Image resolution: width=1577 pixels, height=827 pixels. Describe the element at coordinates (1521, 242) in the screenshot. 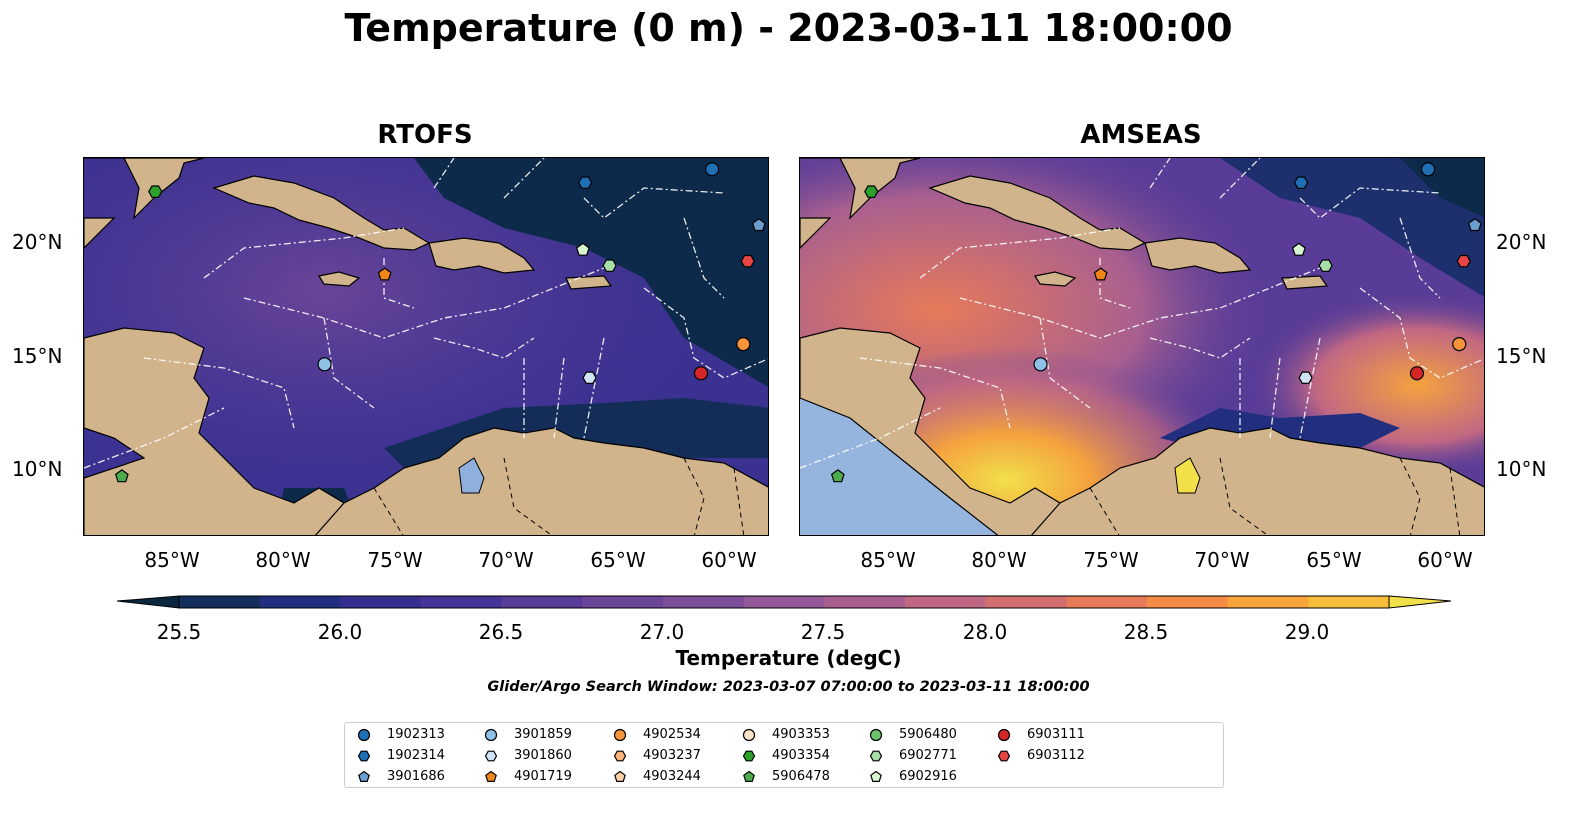

I see `lat-label-20n-right: 20°N` at that location.